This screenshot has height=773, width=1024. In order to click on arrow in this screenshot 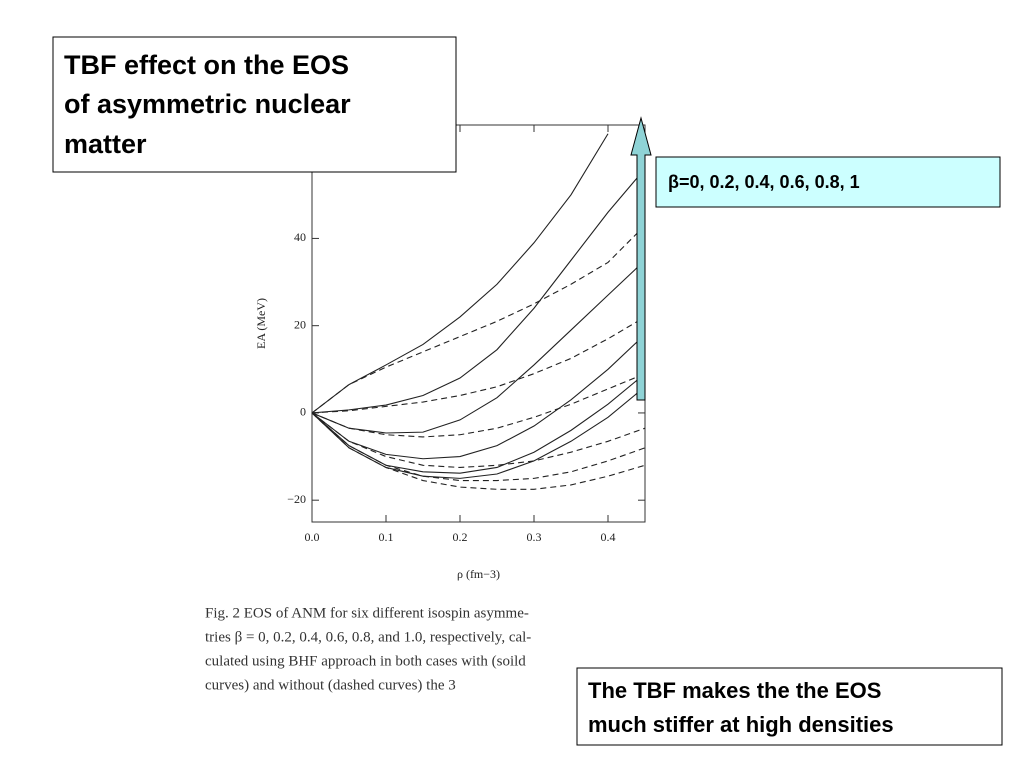, I will do `click(641, 258)`.